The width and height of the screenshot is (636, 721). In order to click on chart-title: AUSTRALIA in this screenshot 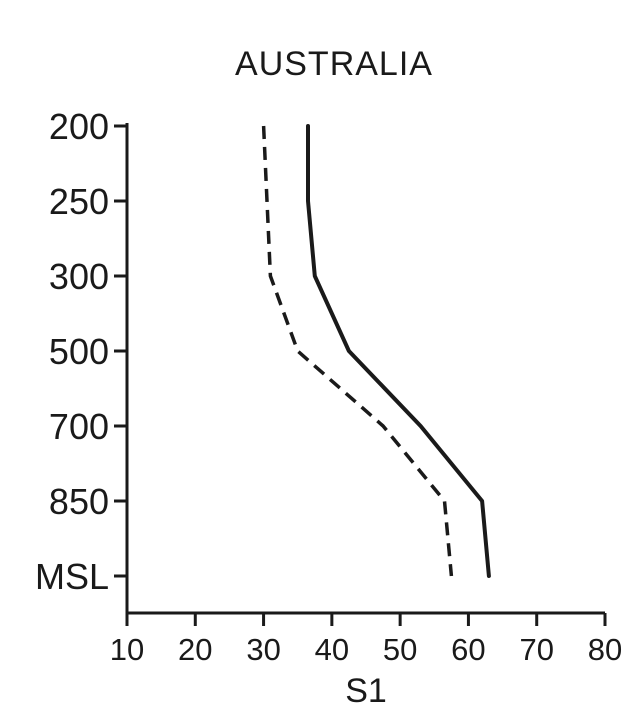, I will do `click(334, 64)`.